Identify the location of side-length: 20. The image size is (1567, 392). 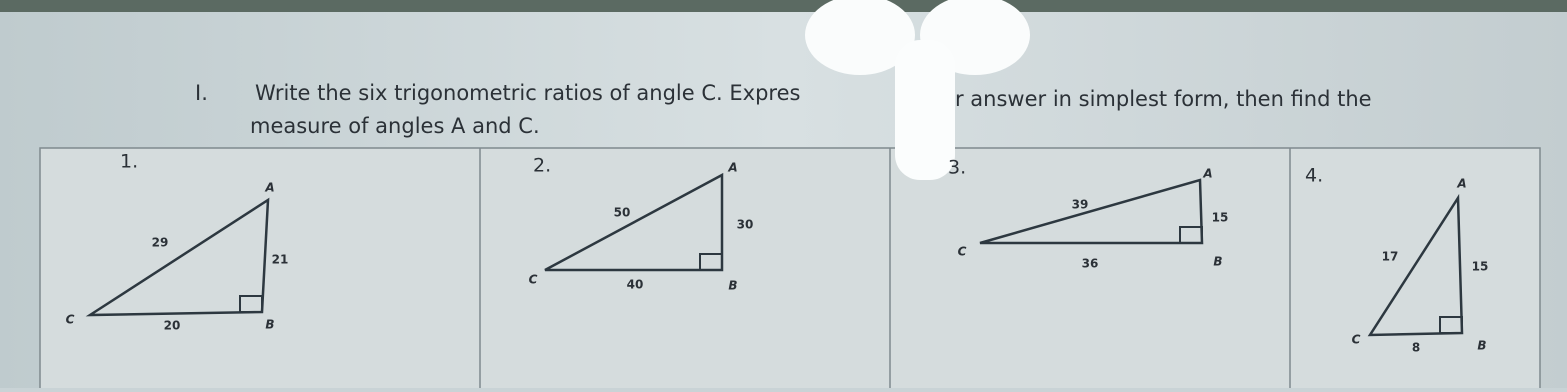
(172, 326).